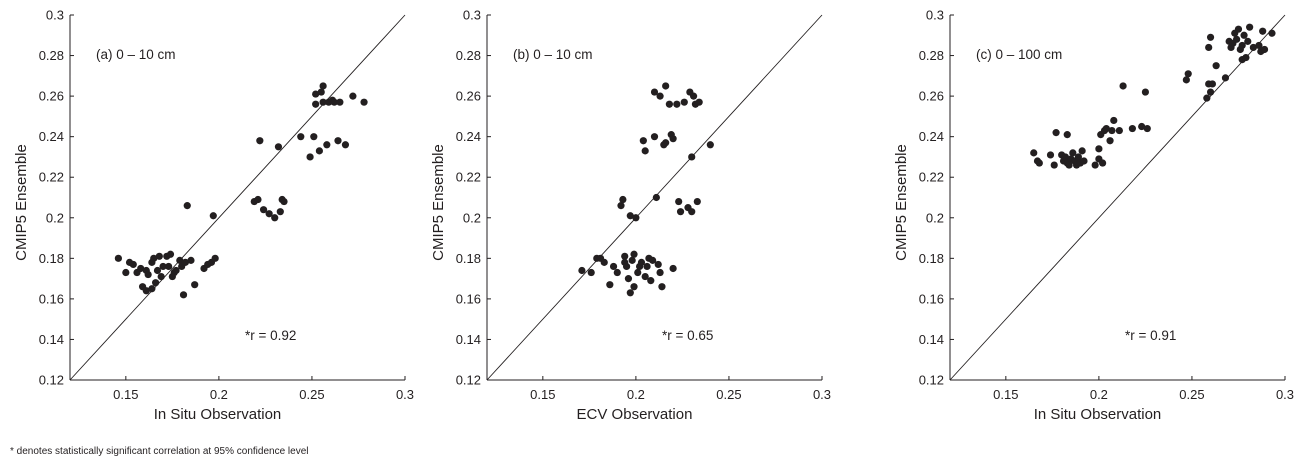 This screenshot has width=1309, height=468. What do you see at coordinates (136, 54) in the screenshot?
I see `panel-label: (a) 0 – 10 cm` at bounding box center [136, 54].